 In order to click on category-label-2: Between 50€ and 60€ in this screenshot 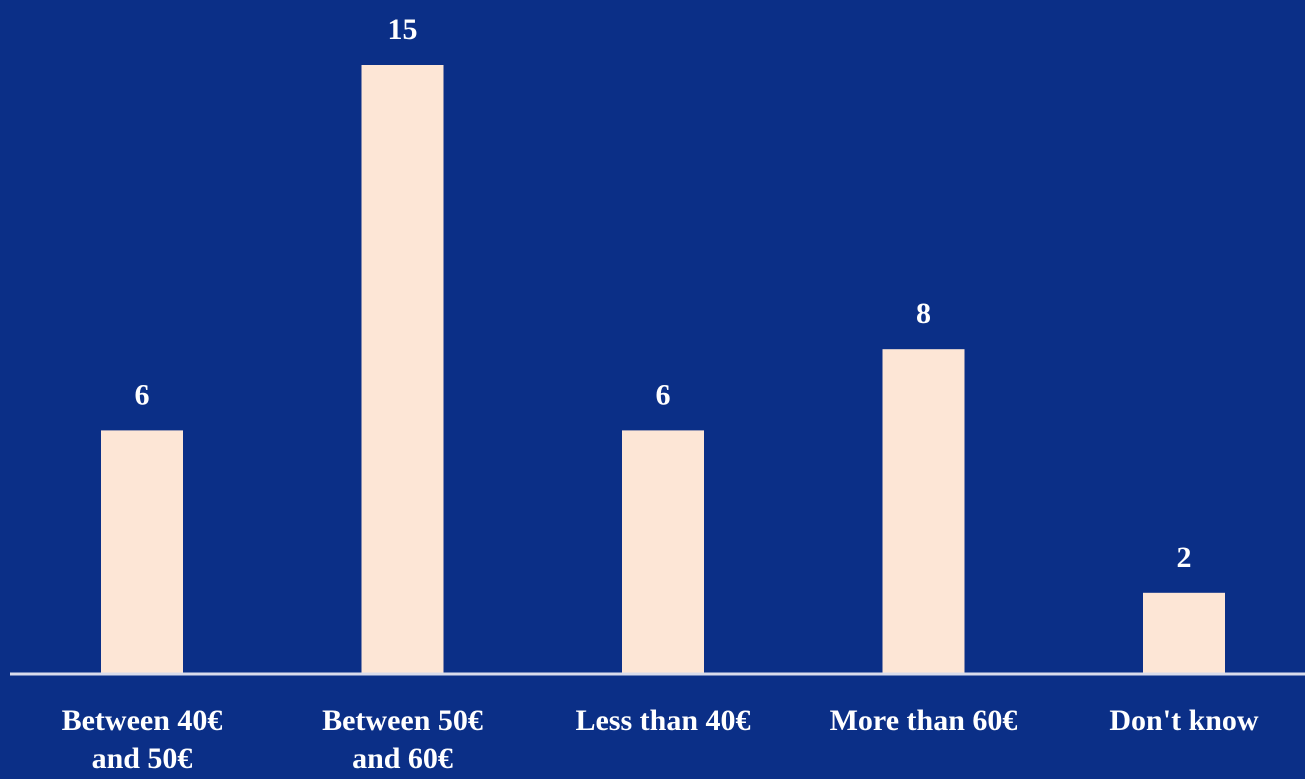, I will do `click(402, 739)`.